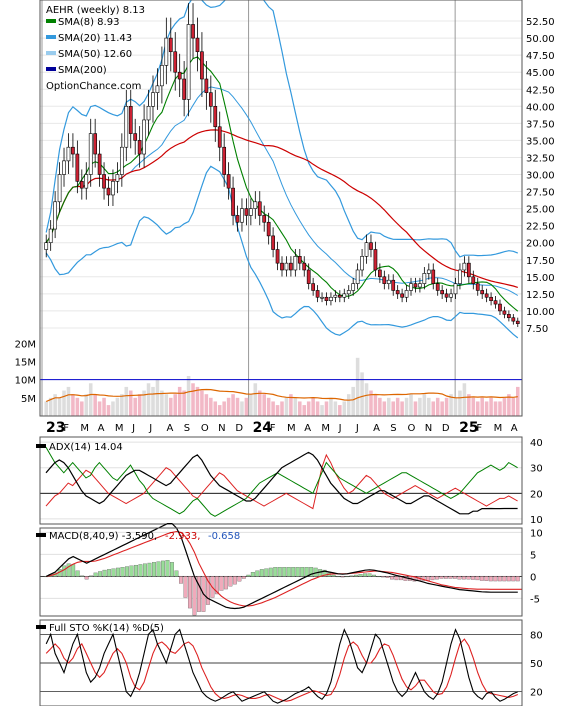 Image resolution: width=566 pixels, height=706 pixels. I want to click on macd-line, so click(281, 566).